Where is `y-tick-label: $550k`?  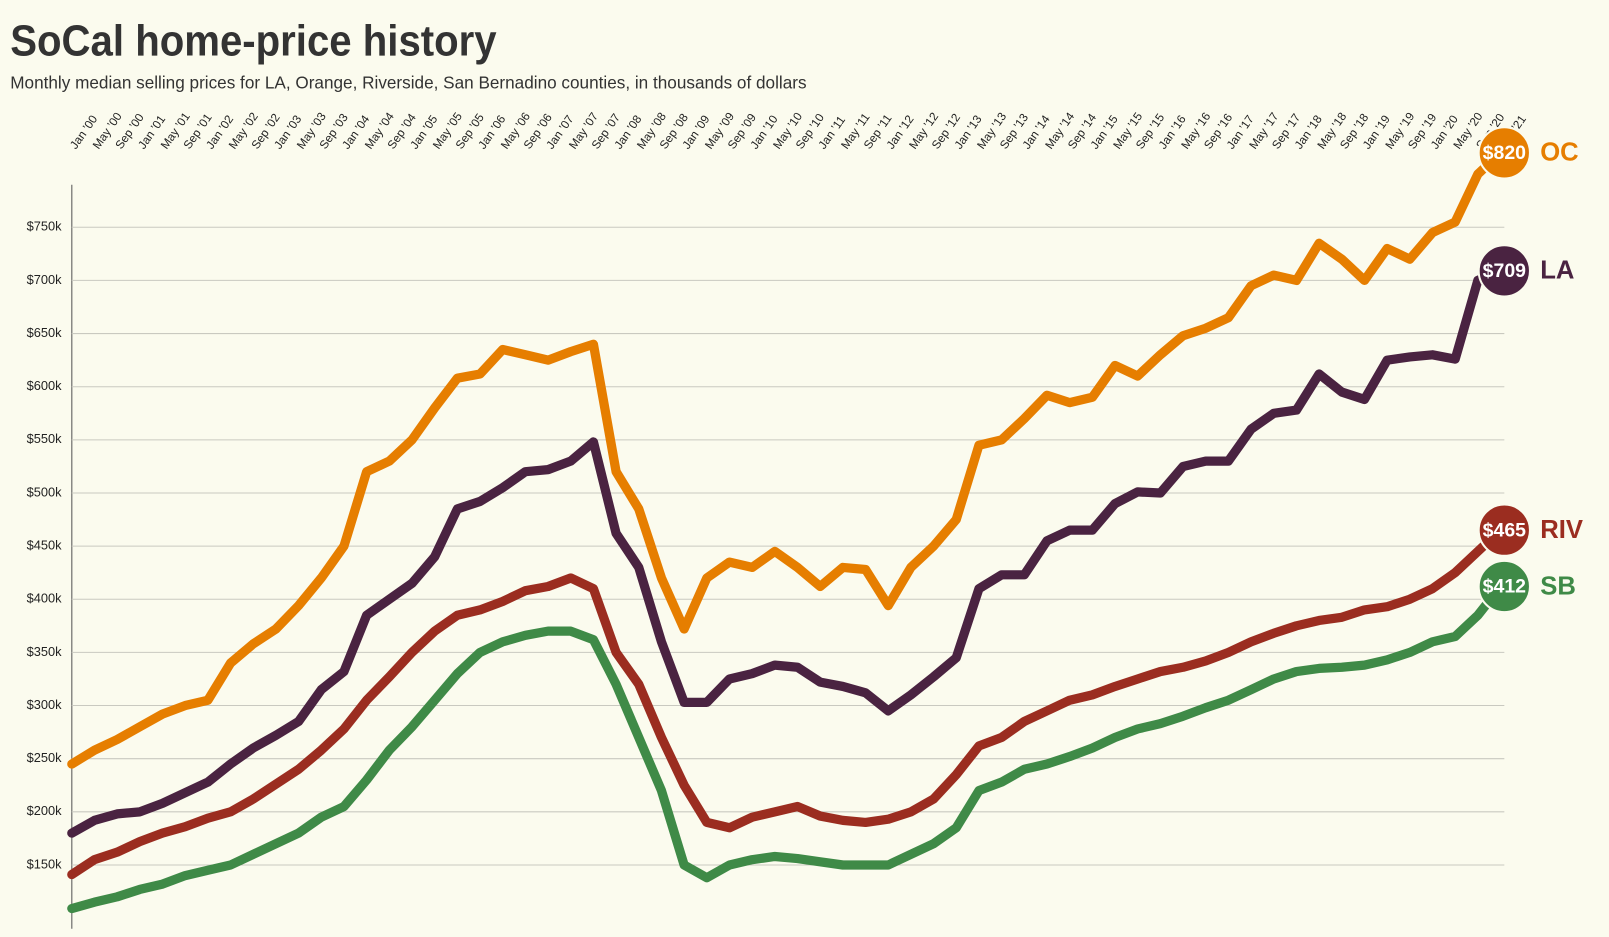 y-tick-label: $550k is located at coordinates (45, 438).